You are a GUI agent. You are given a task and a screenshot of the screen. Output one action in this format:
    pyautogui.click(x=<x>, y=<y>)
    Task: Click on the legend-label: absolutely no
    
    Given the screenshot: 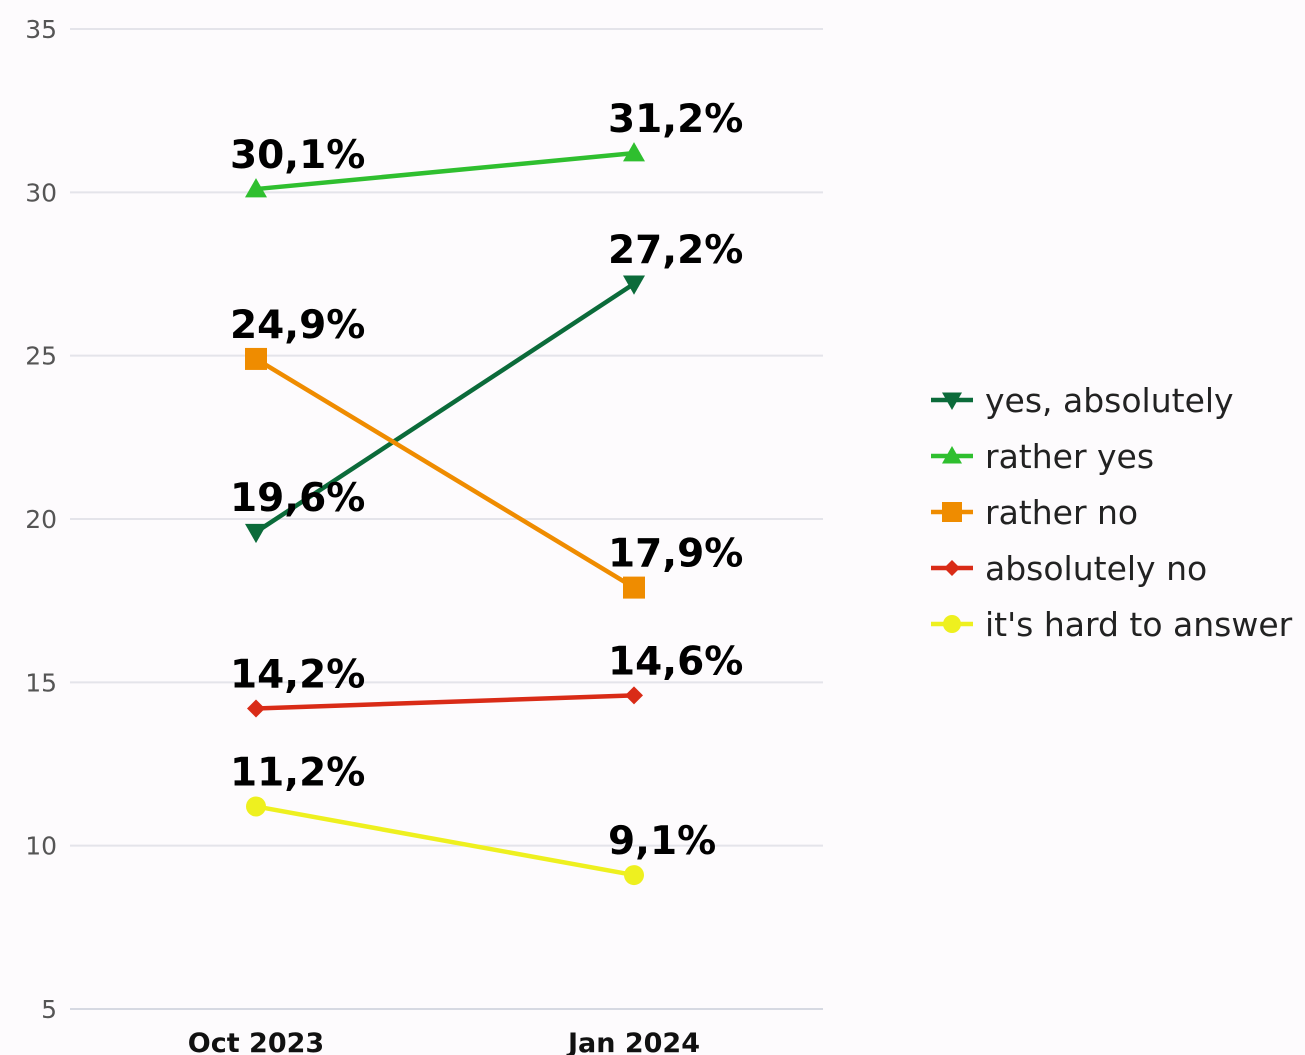 What is the action you would take?
    pyautogui.click(x=1096, y=568)
    